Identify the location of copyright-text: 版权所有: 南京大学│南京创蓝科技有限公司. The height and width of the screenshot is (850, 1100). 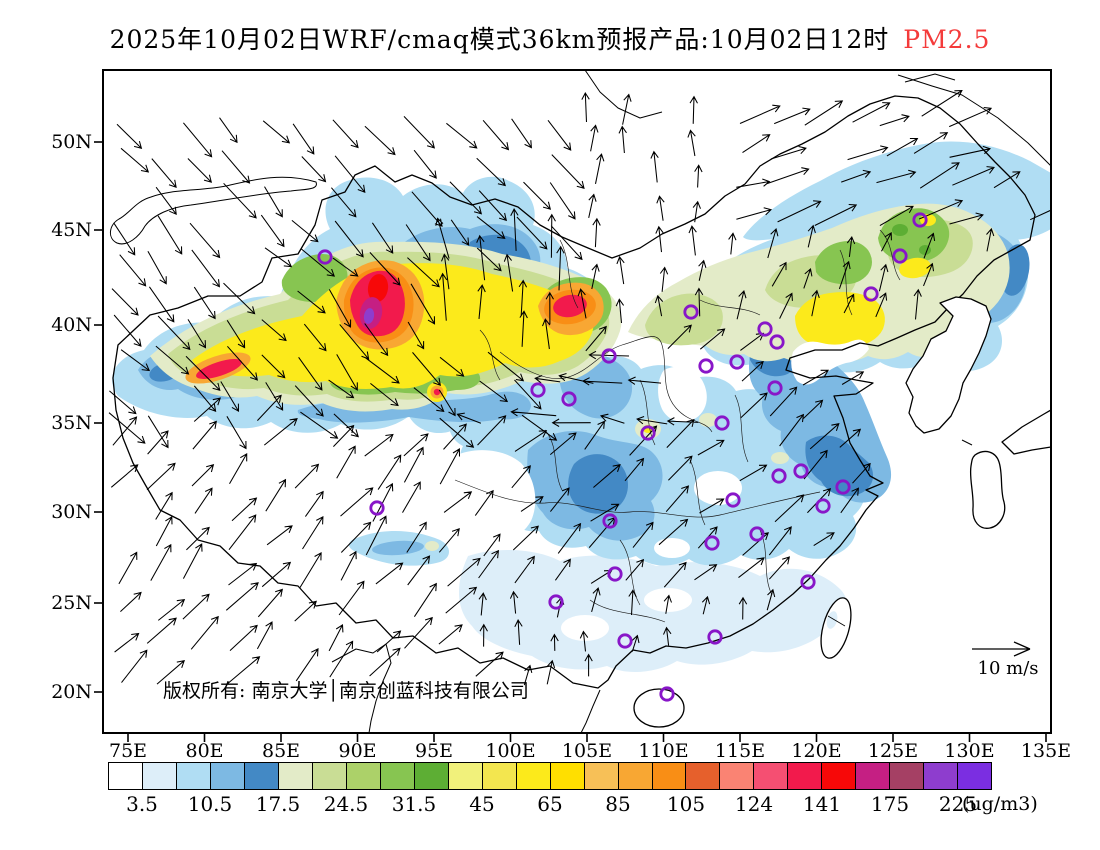
(346, 691).